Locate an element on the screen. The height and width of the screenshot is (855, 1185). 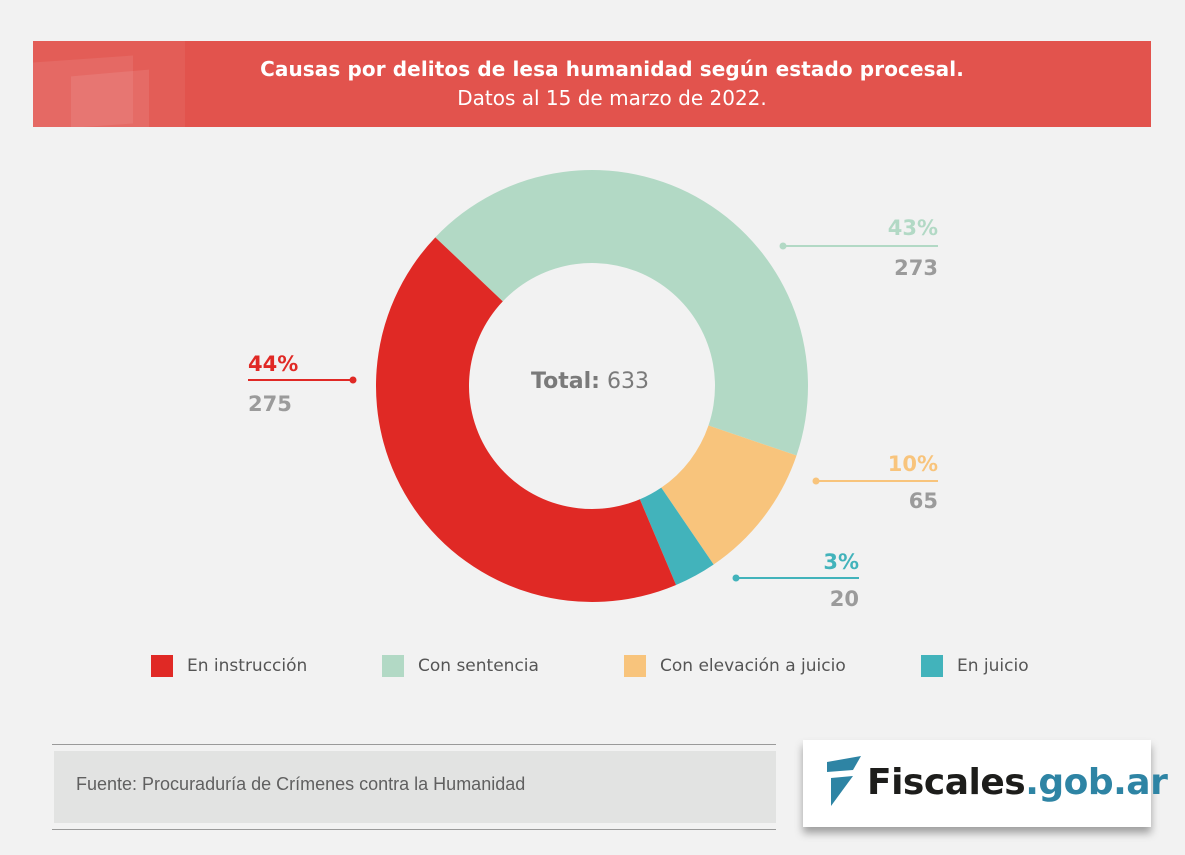
leader-line-en-juicio is located at coordinates (795, 578).